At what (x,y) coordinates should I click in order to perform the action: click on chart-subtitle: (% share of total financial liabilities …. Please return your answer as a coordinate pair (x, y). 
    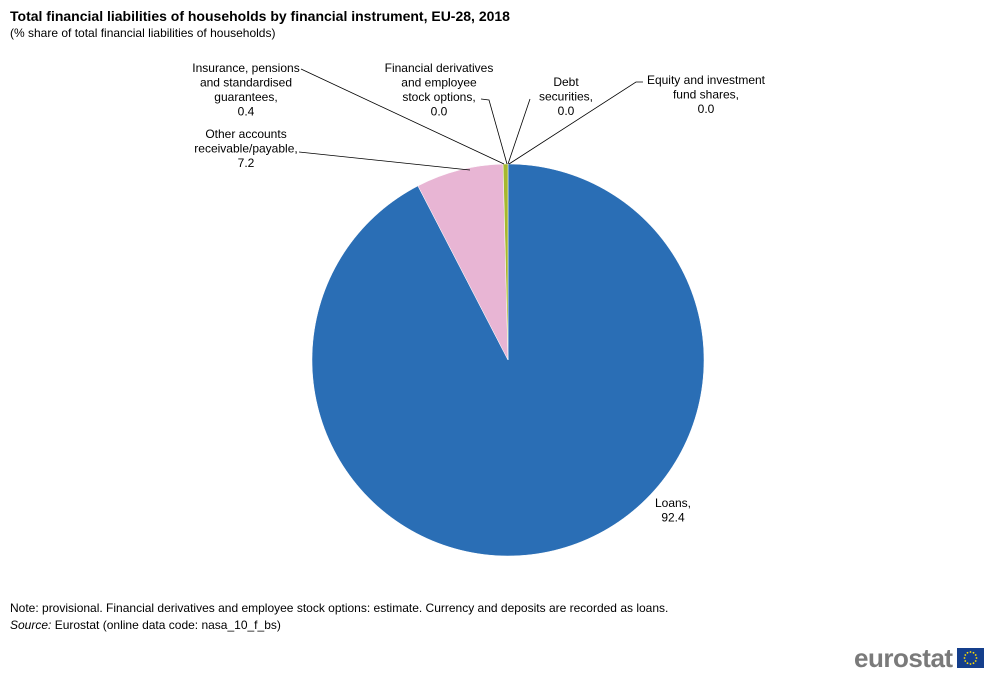
    Looking at the image, I should click on (143, 33).